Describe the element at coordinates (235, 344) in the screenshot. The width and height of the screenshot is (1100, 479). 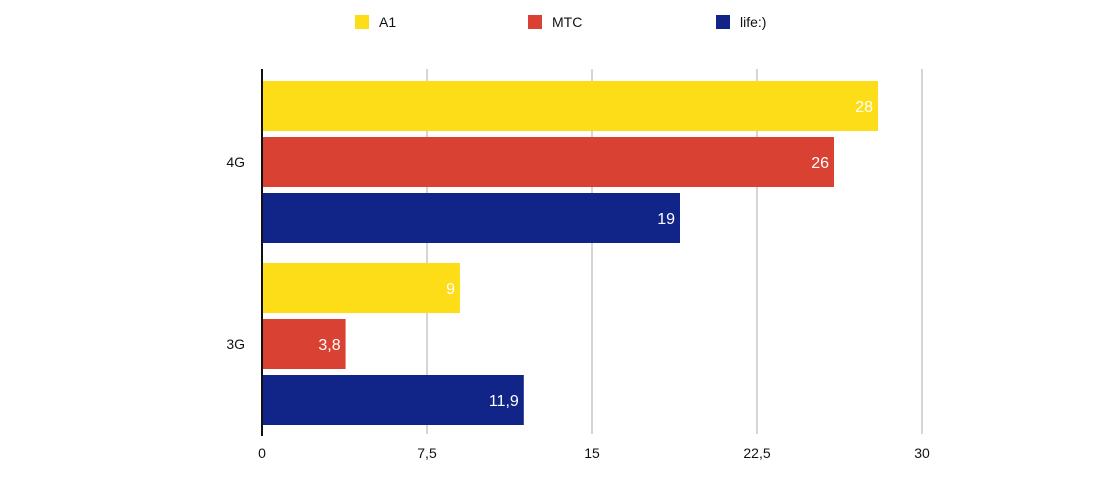
I see `category-label: 3G` at that location.